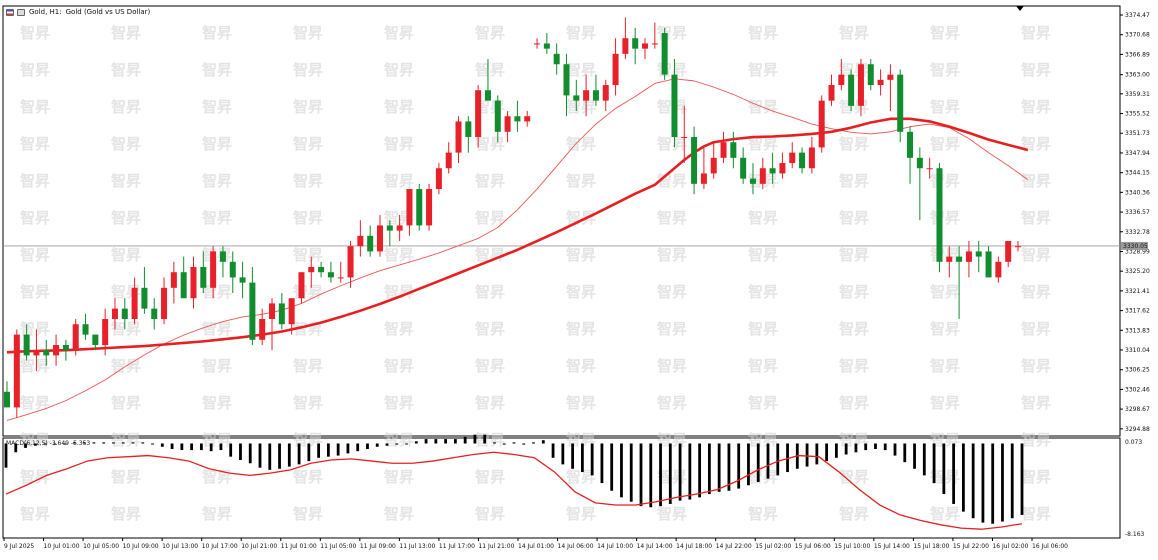  I want to click on gold-icon, so click(21, 12).